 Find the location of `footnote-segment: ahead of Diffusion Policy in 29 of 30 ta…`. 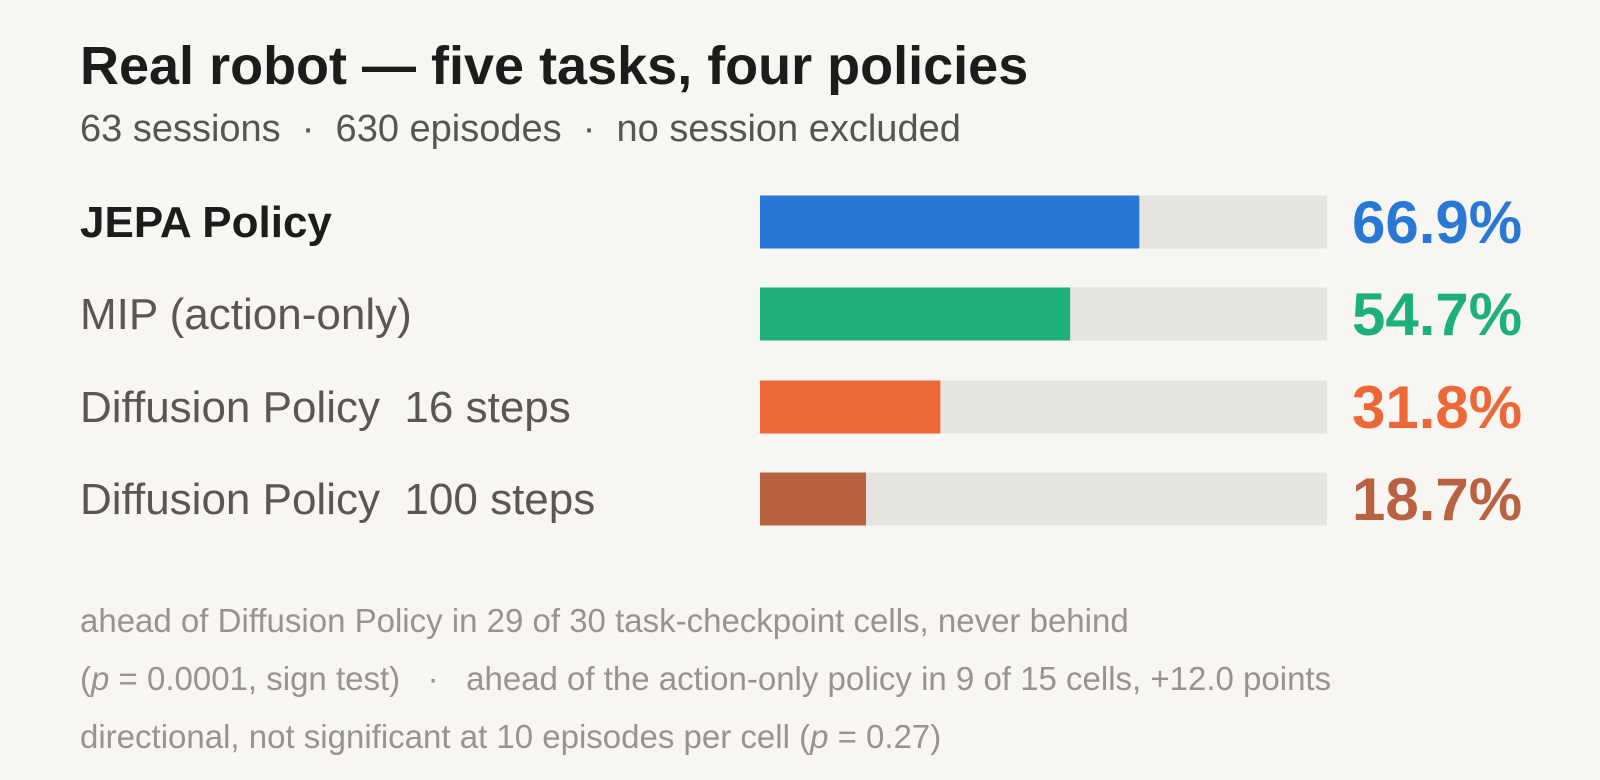

footnote-segment: ahead of Diffusion Policy in 29 of 30 ta… is located at coordinates (604, 620).